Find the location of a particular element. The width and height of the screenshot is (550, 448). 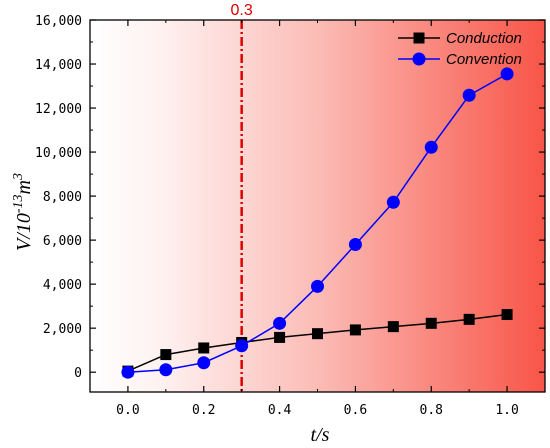

legend: Conduction Convention is located at coordinates (460, 49).